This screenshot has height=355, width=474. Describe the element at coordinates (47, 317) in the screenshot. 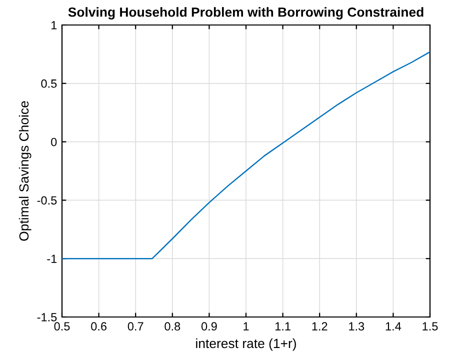

I see `y-tick-label: -1.5` at that location.